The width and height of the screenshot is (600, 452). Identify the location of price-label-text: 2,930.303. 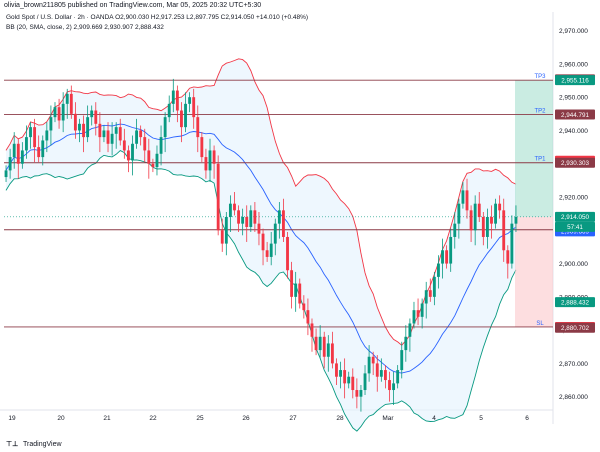
(575, 163).